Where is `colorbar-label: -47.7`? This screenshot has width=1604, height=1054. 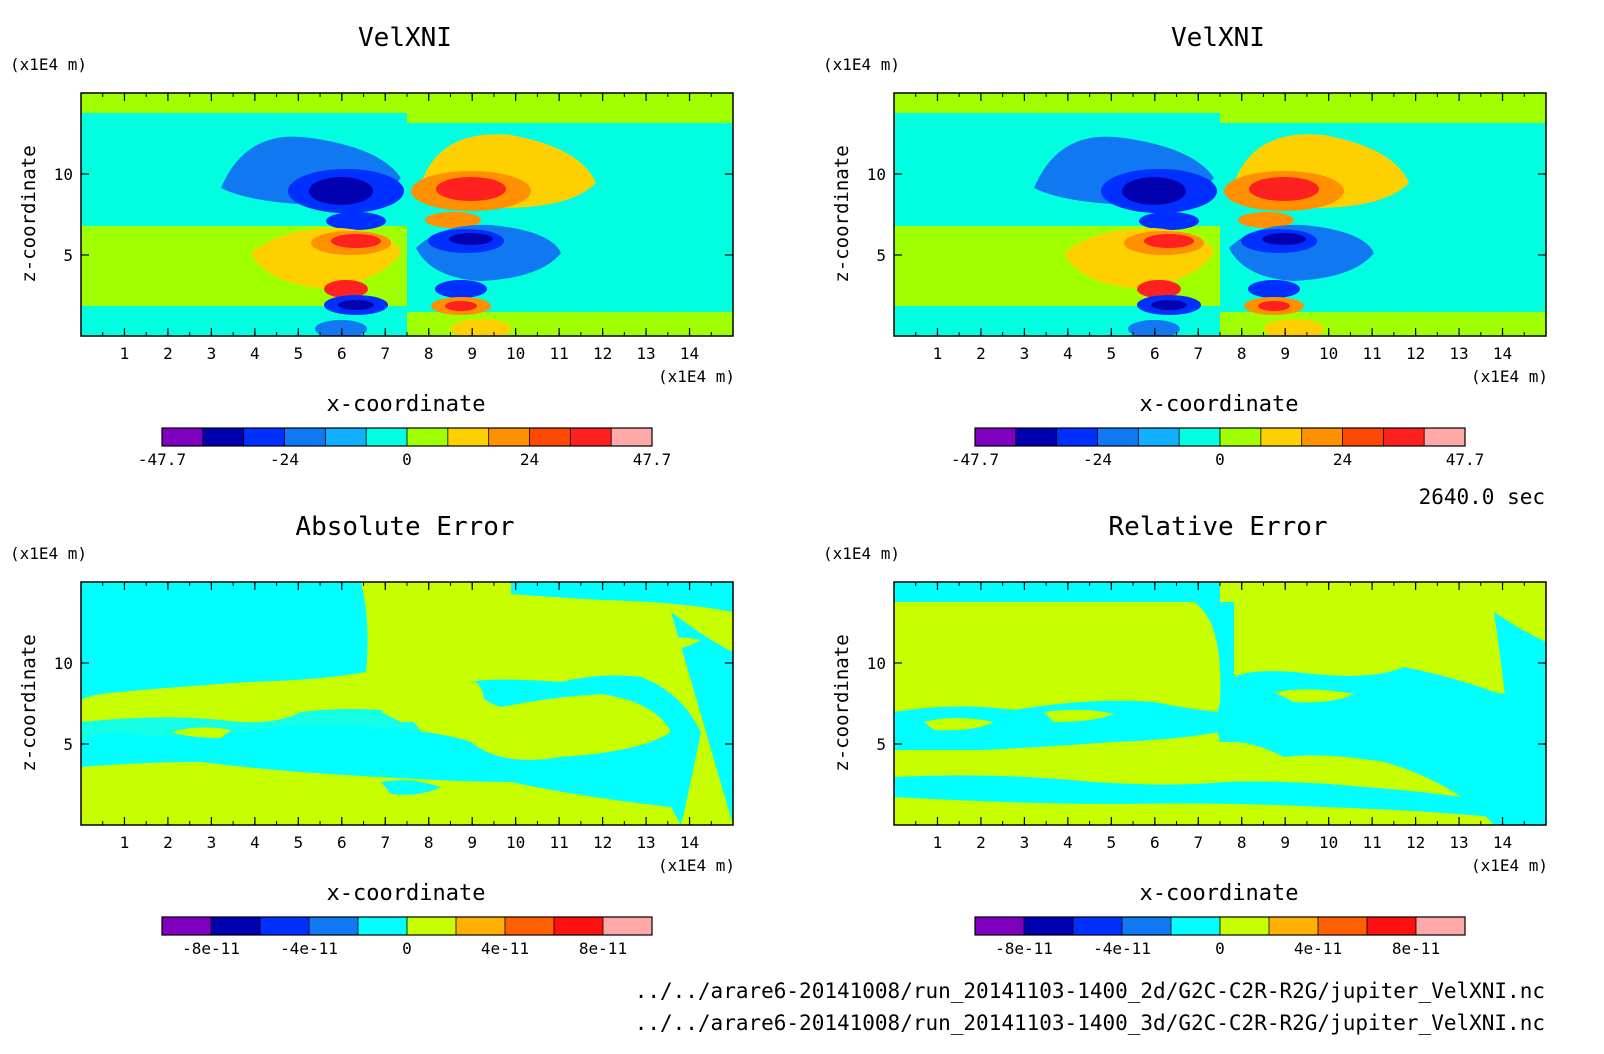
colorbar-label: -47.7 is located at coordinates (162, 459).